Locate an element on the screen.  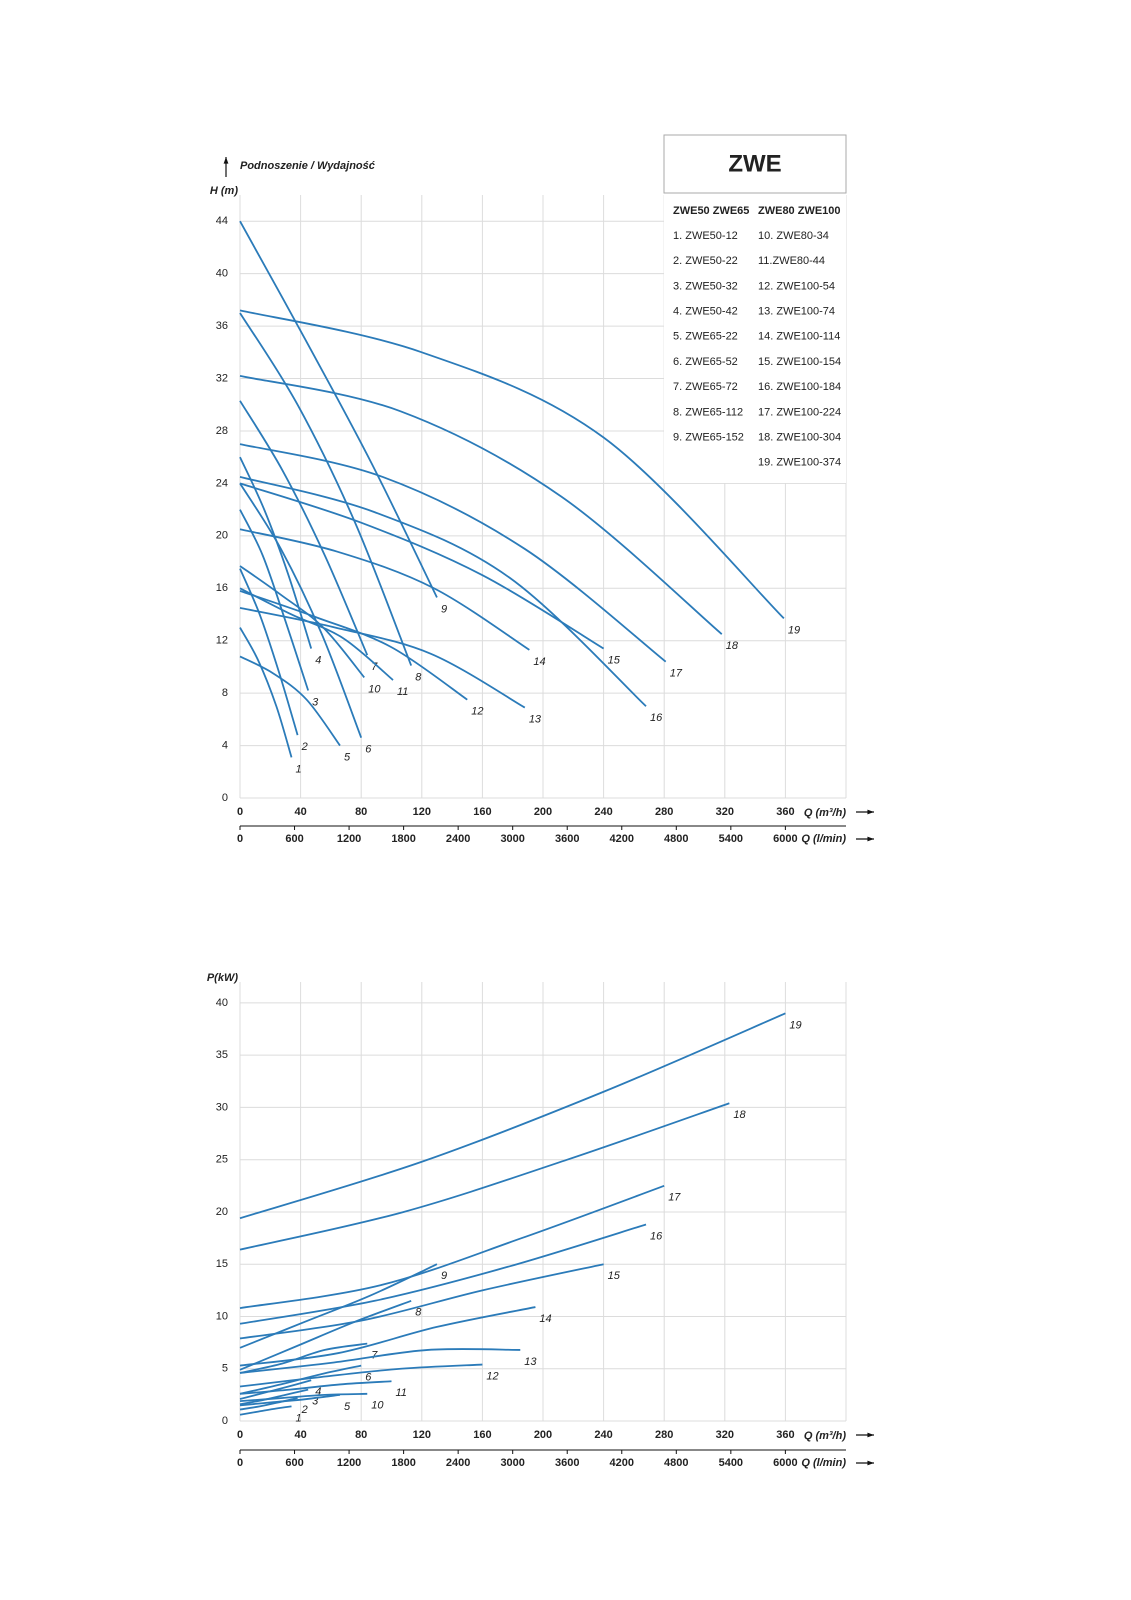
x2-tick-label: 4200 is located at coordinates (622, 1463).